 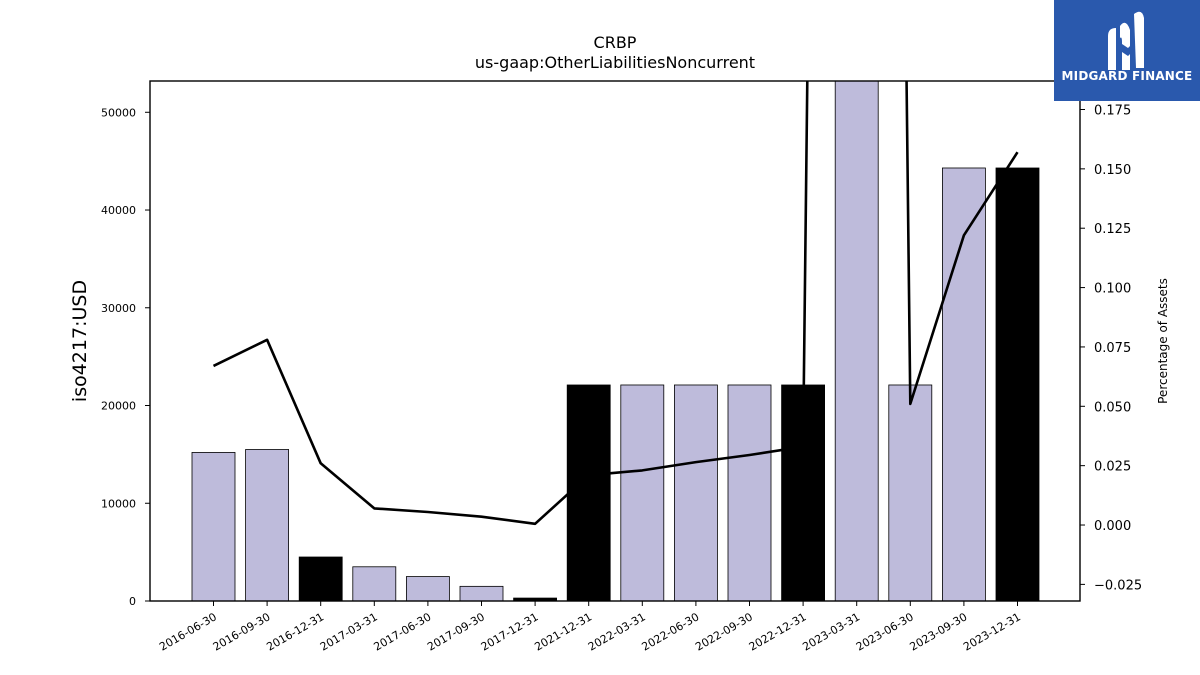 What do you see at coordinates (1112, 467) in the screenshot?
I see `y2-tick-label: 0.025` at bounding box center [1112, 467].